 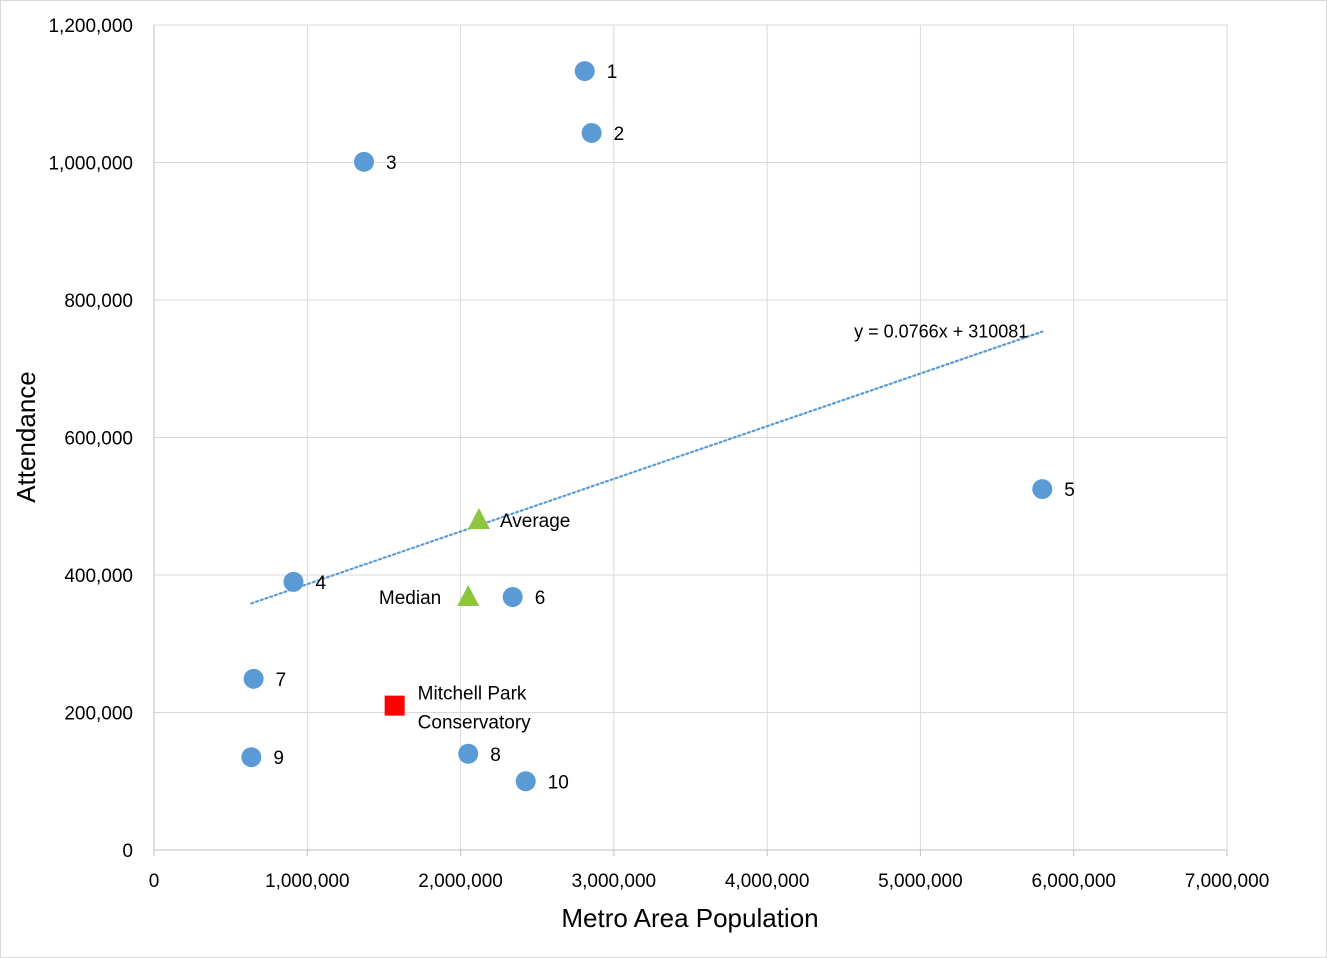 What do you see at coordinates (614, 881) in the screenshot?
I see `x-tick-label: 3,000,000` at bounding box center [614, 881].